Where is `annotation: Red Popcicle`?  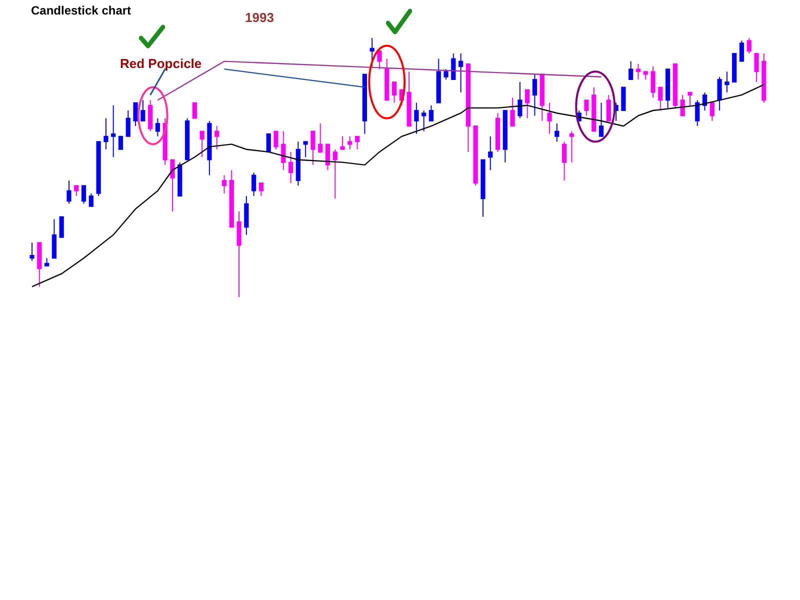
annotation: Red Popcicle is located at coordinates (161, 63).